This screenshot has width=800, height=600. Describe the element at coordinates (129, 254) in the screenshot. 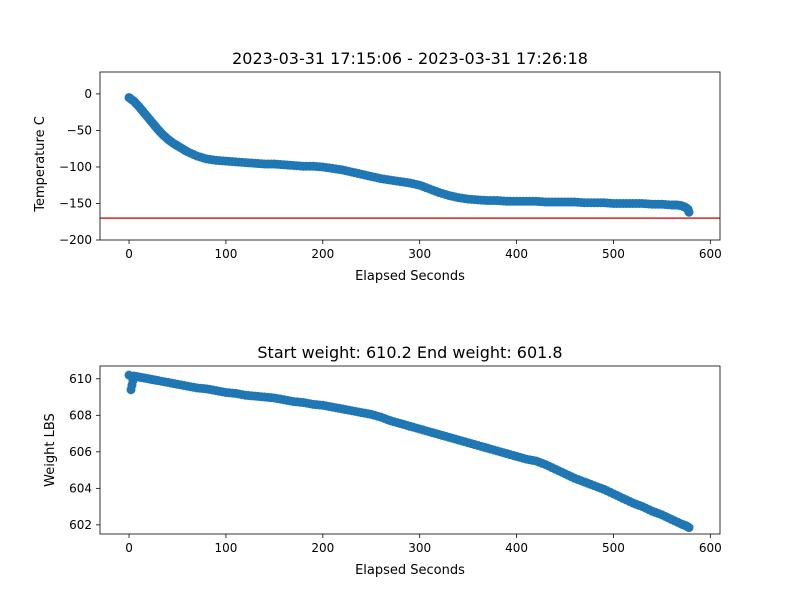

I see `temperature-x-tick-label: 0` at that location.